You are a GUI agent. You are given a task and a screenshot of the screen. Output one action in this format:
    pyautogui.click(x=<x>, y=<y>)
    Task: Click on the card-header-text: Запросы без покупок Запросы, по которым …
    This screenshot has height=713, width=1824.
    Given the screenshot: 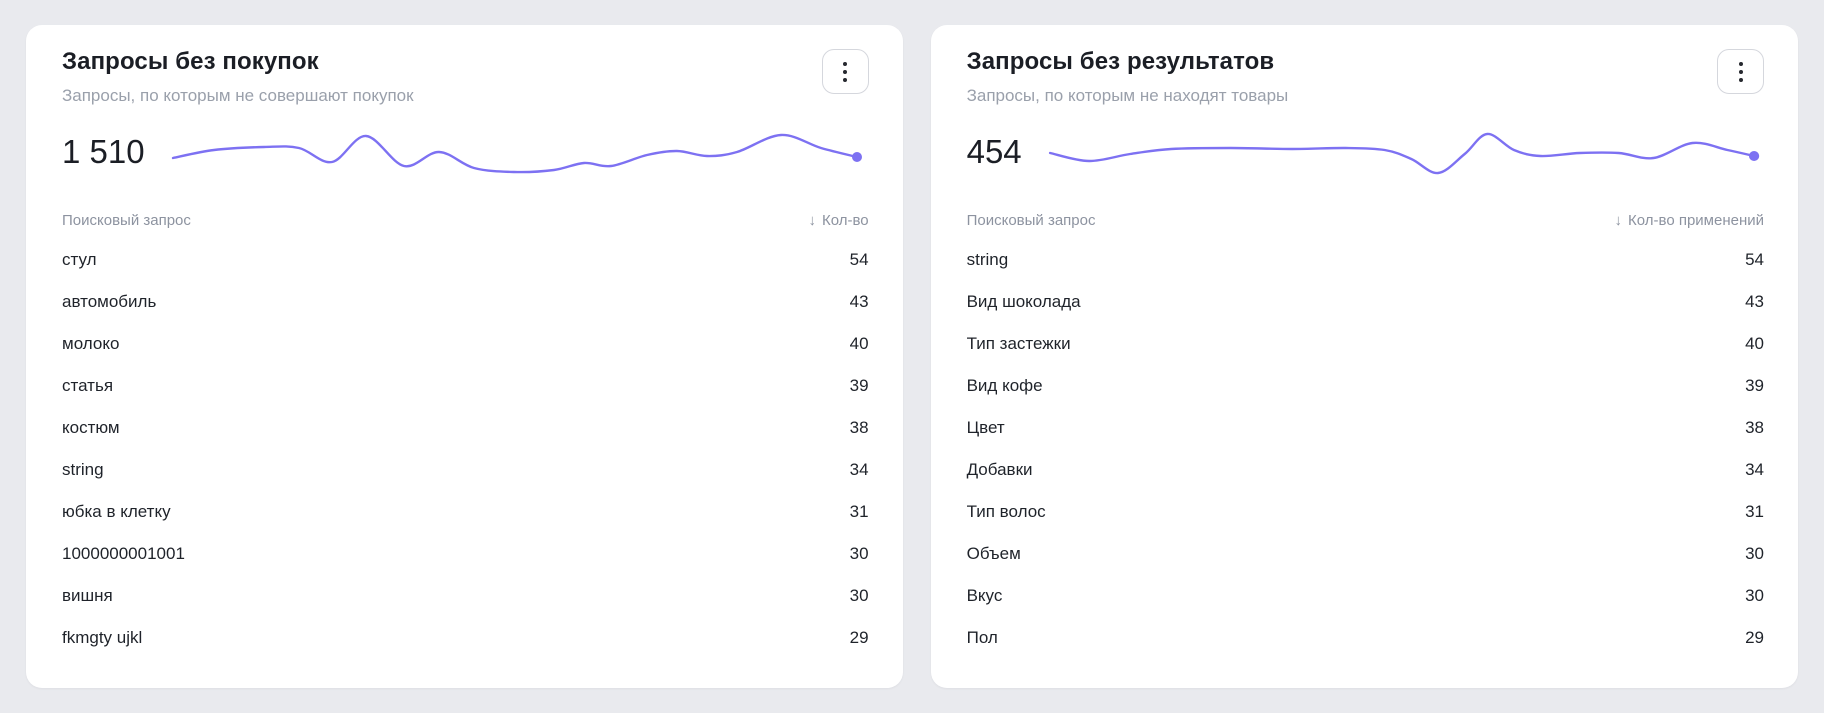 What is the action you would take?
    pyautogui.click(x=238, y=77)
    